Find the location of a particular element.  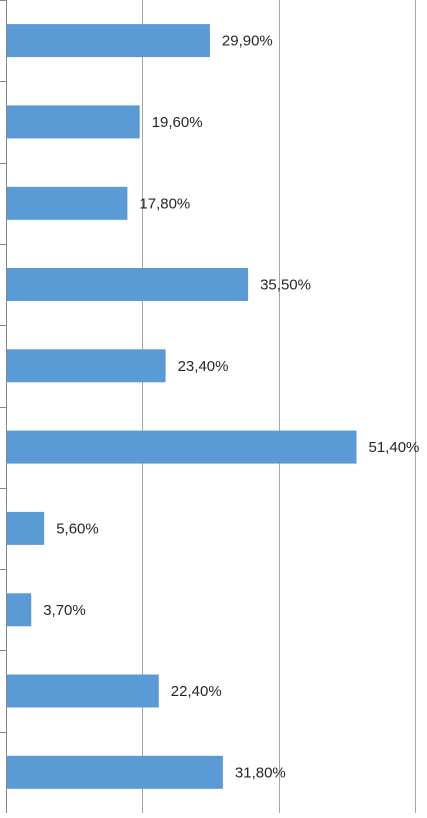

data-label-2: 19,60% is located at coordinates (177, 122).